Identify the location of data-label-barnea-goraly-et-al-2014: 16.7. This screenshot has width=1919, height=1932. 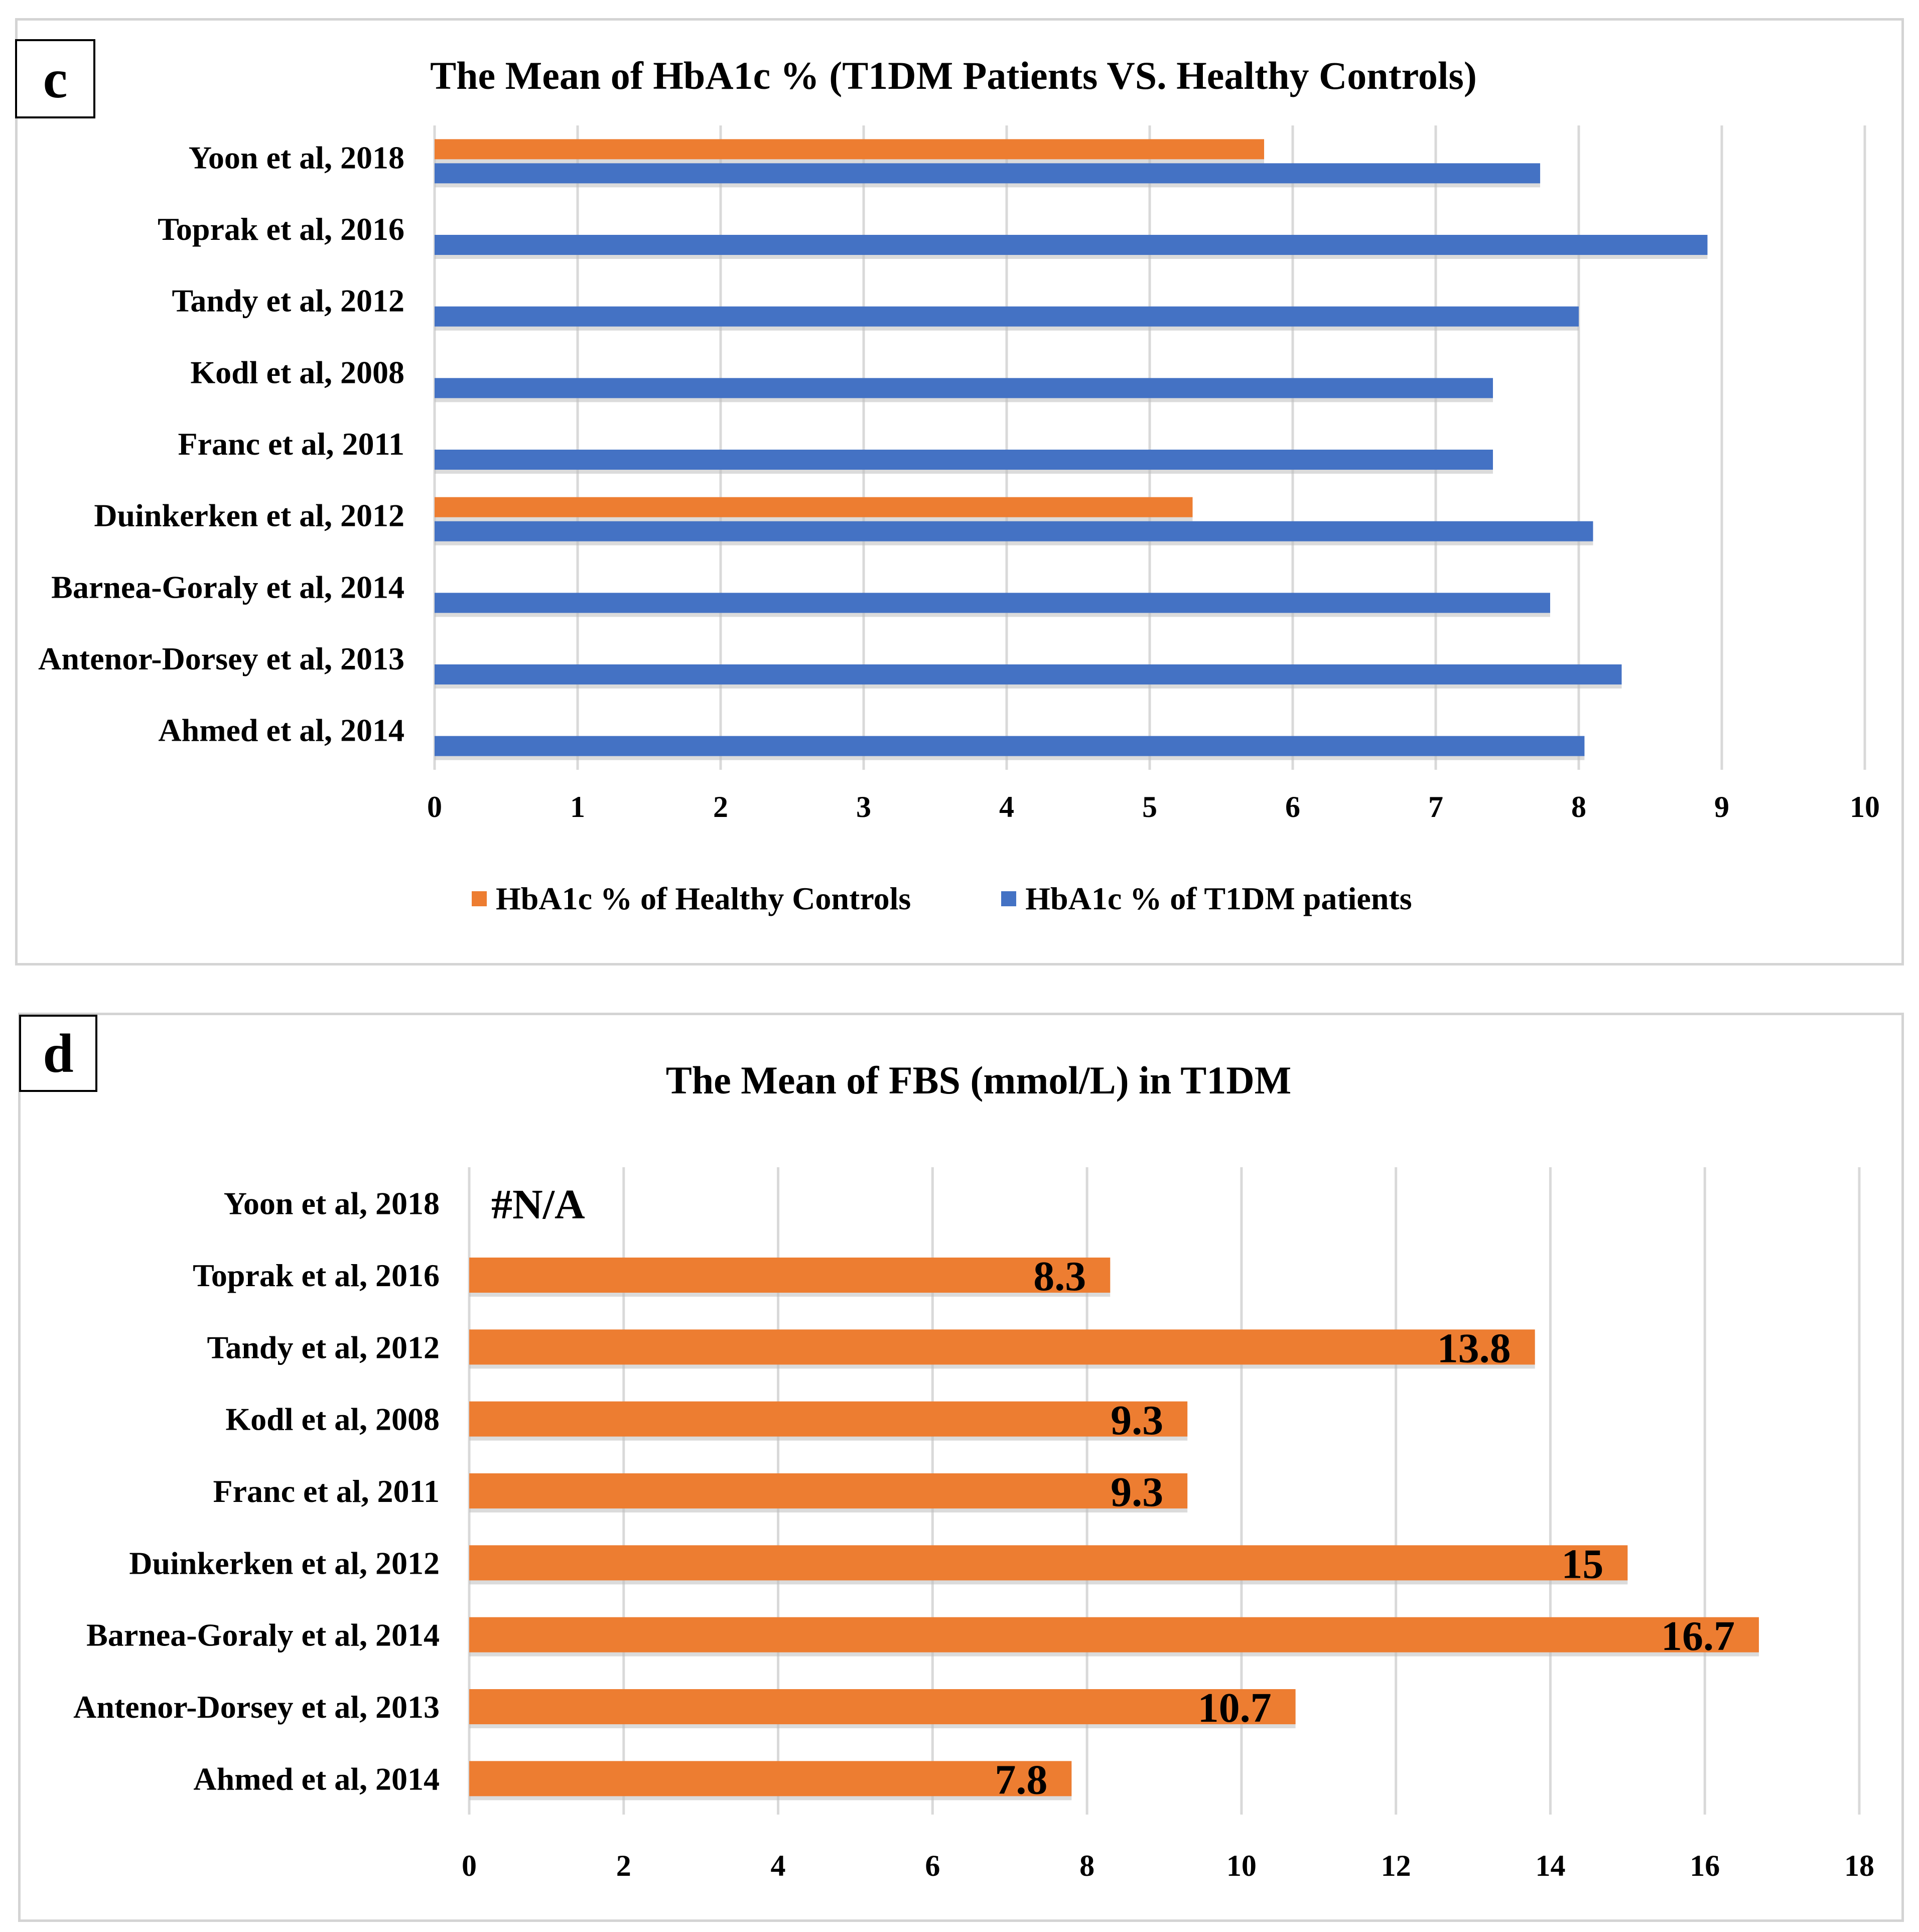
(1698, 1636).